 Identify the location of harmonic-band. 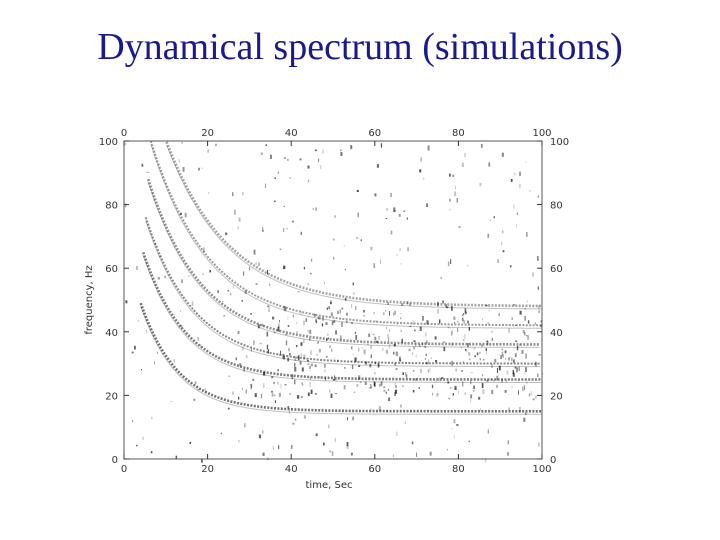
(341, 316).